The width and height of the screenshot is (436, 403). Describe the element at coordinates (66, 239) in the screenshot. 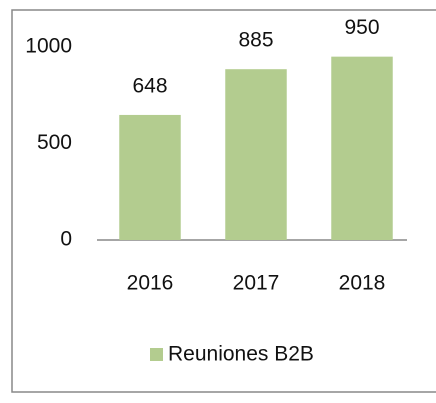

I see `y-tick-label: 0` at that location.